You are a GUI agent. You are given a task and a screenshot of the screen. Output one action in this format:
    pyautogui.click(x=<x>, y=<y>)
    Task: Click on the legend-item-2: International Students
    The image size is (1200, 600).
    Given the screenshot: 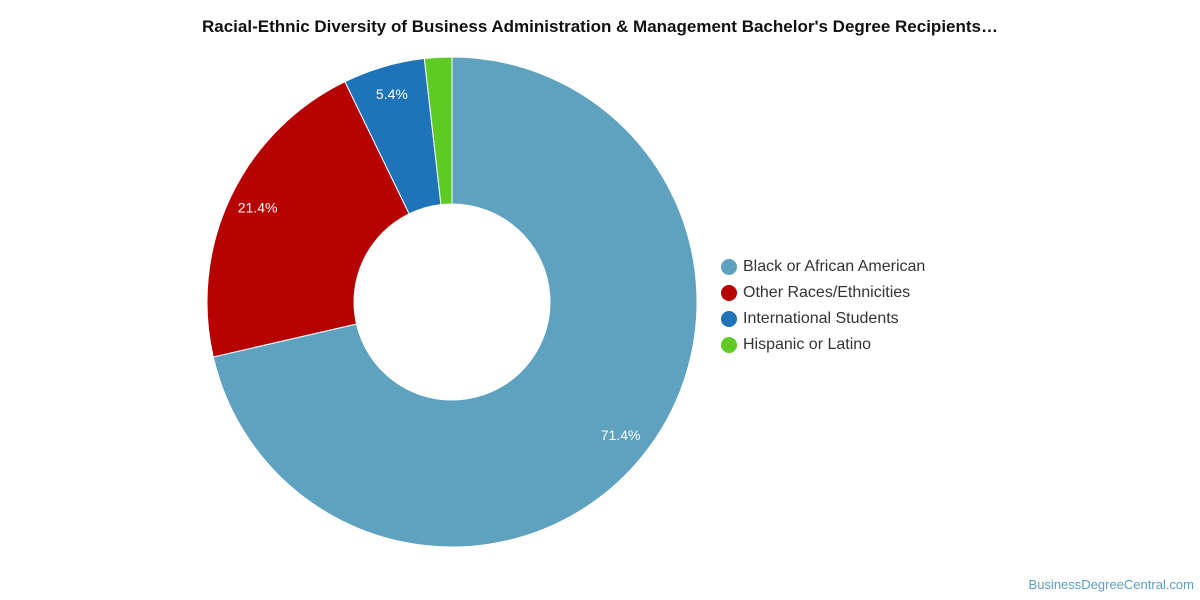 What is the action you would take?
    pyautogui.click(x=823, y=319)
    